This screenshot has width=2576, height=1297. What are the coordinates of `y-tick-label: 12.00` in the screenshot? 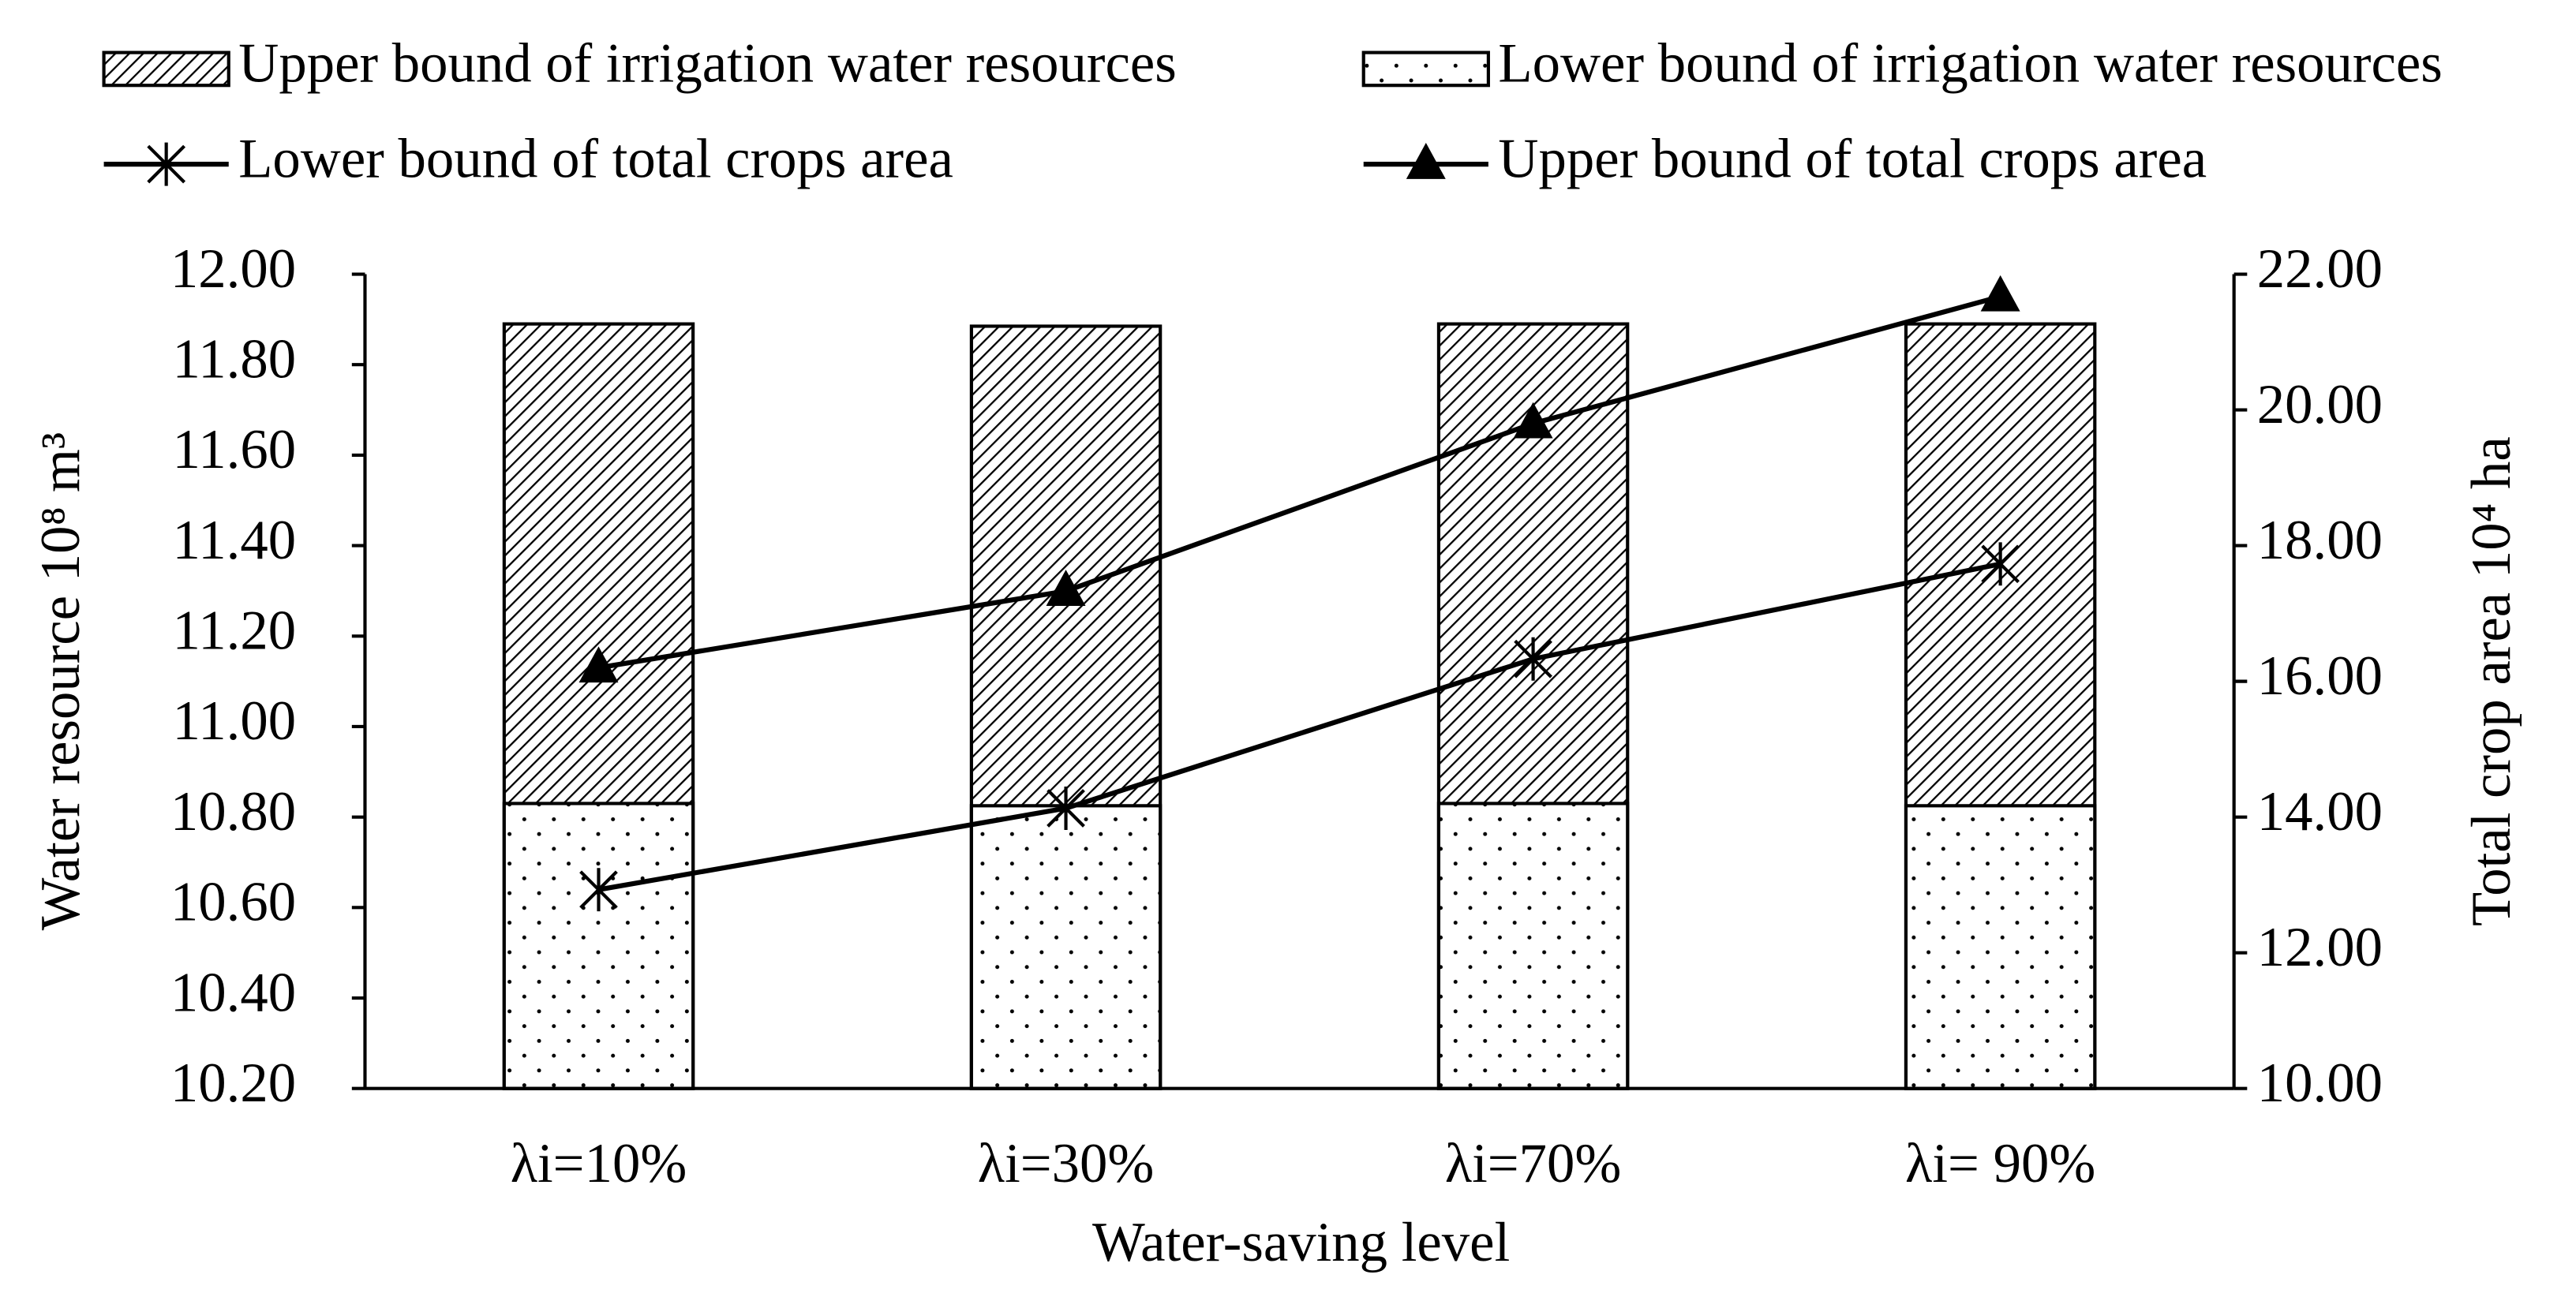 It's located at (233, 269).